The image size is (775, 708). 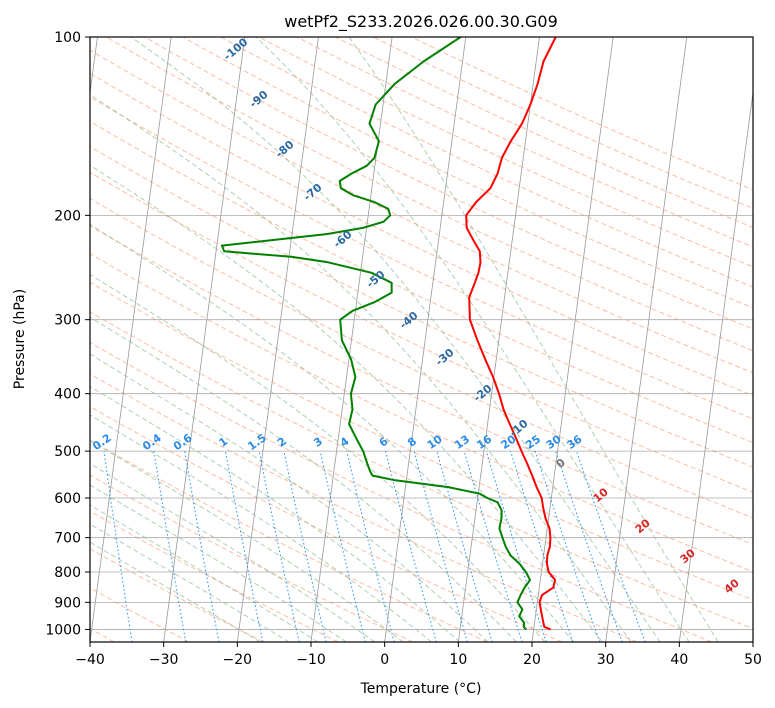 I want to click on x-tick-label: −40, so click(x=90, y=660).